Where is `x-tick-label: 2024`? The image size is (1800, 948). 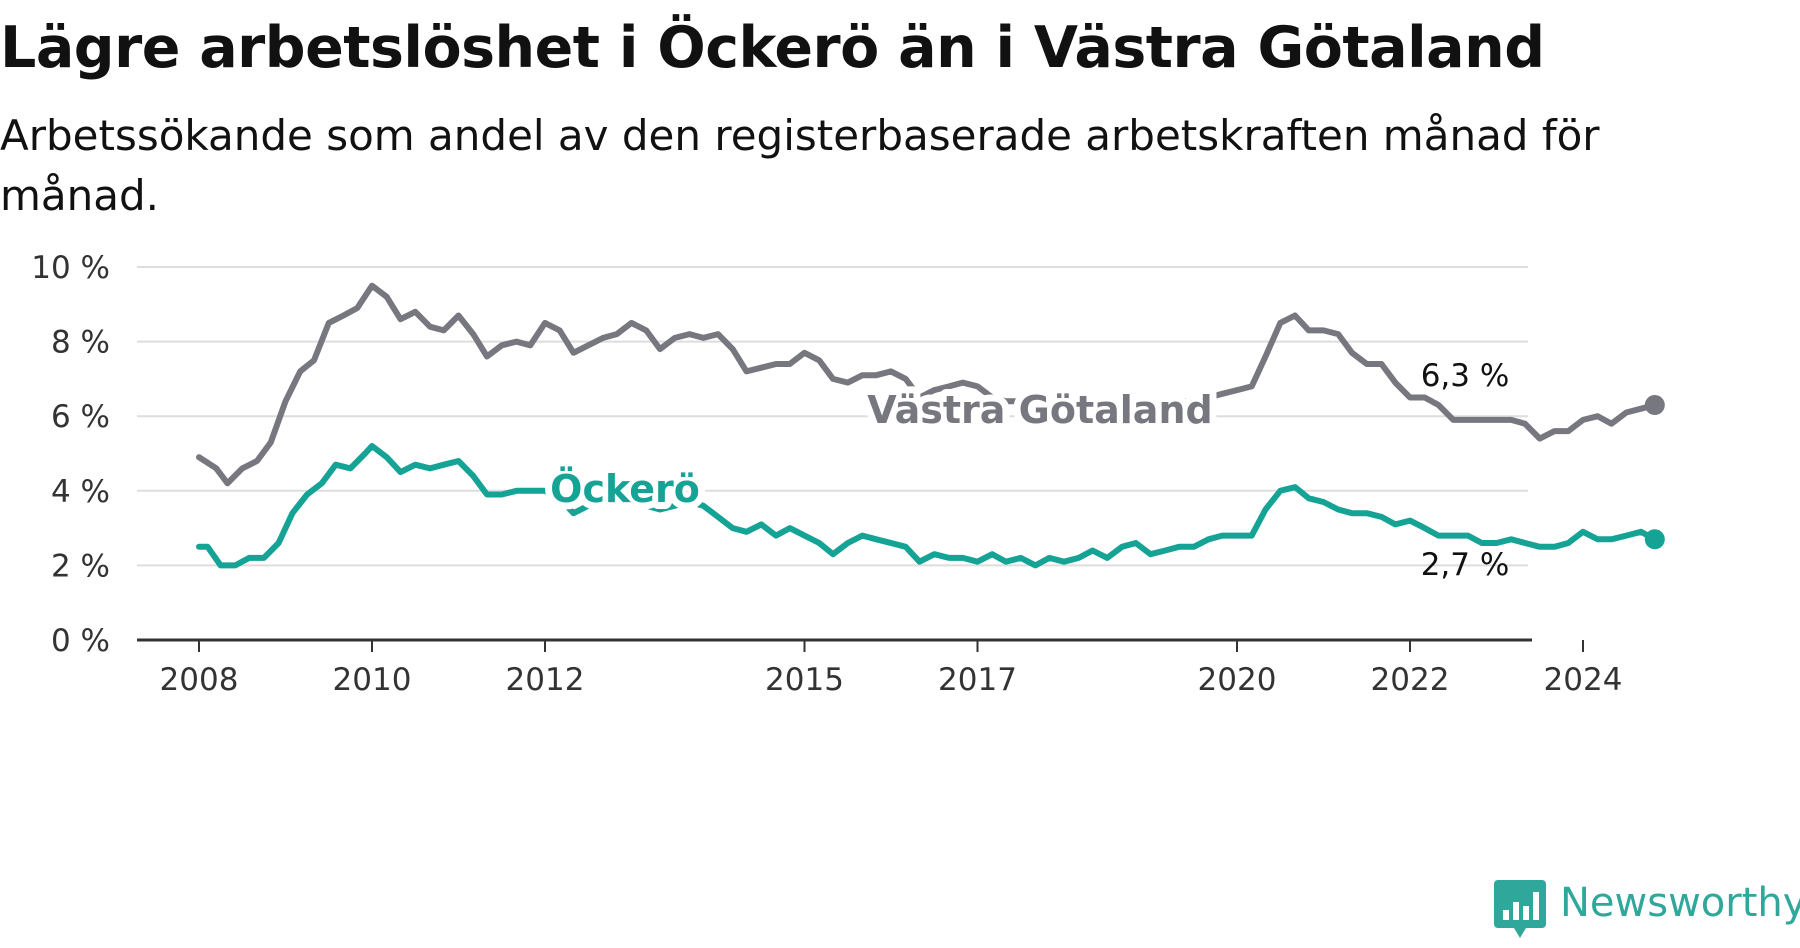
x-tick-label: 2024 is located at coordinates (1583, 680).